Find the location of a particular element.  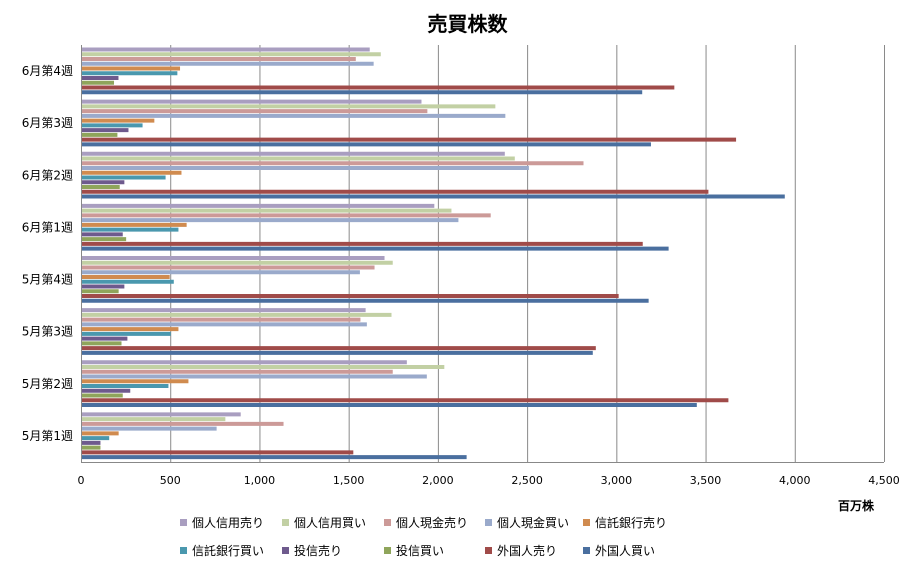

x-tick-label: 4,000 is located at coordinates (795, 480).